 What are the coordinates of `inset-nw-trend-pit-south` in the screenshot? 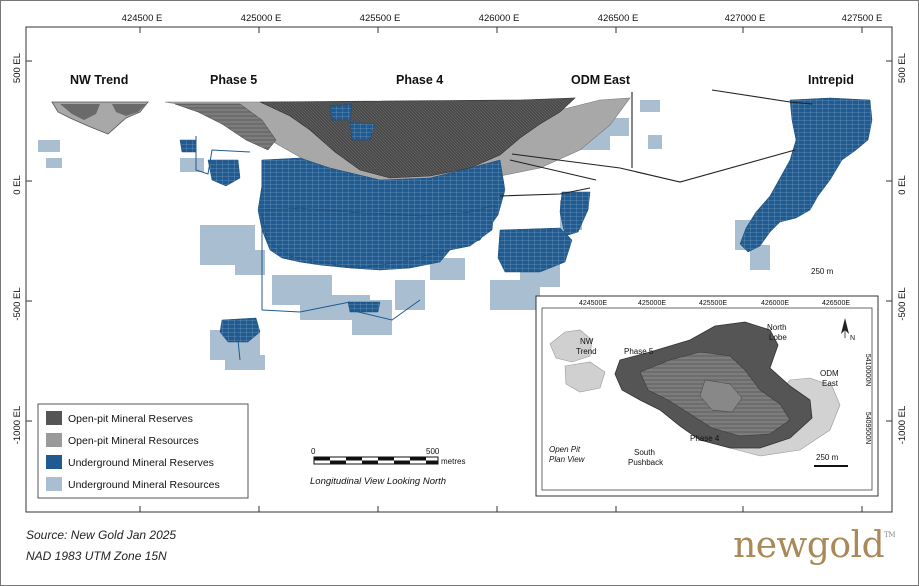 It's located at (585, 377).